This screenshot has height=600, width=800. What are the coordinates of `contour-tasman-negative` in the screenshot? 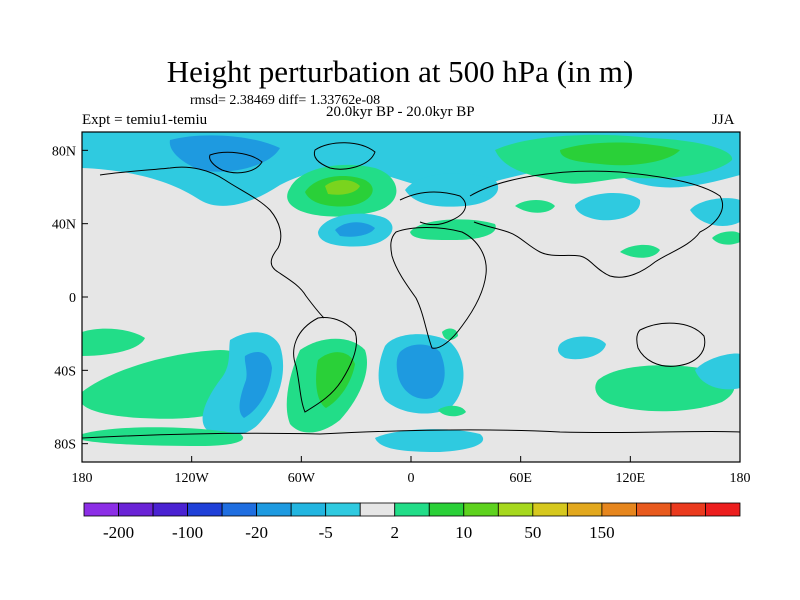 It's located at (717, 371).